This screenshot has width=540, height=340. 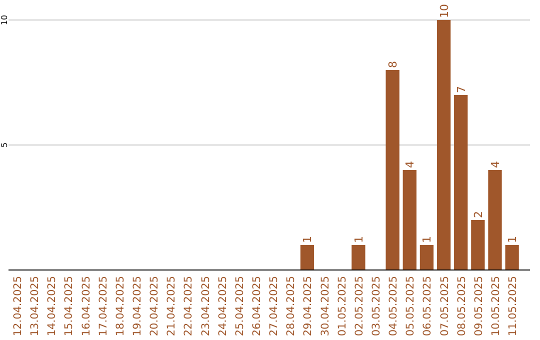 What do you see at coordinates (154, 306) in the screenshot?
I see `x-tick-label: 20.04.2025` at bounding box center [154, 306].